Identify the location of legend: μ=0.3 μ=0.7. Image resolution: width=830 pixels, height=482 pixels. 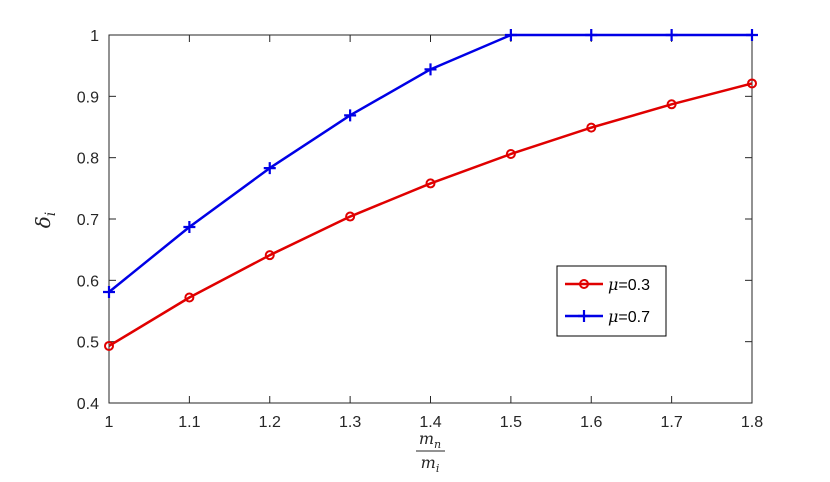
(611, 301).